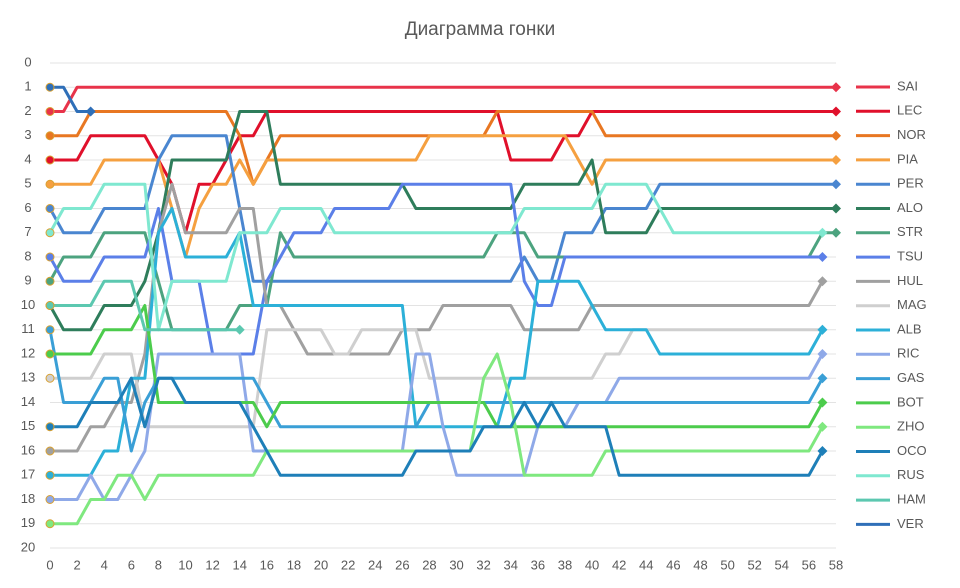 The height and width of the screenshot is (588, 960). Describe the element at coordinates (754, 564) in the screenshot. I see `x-tick-label: 52` at that location.